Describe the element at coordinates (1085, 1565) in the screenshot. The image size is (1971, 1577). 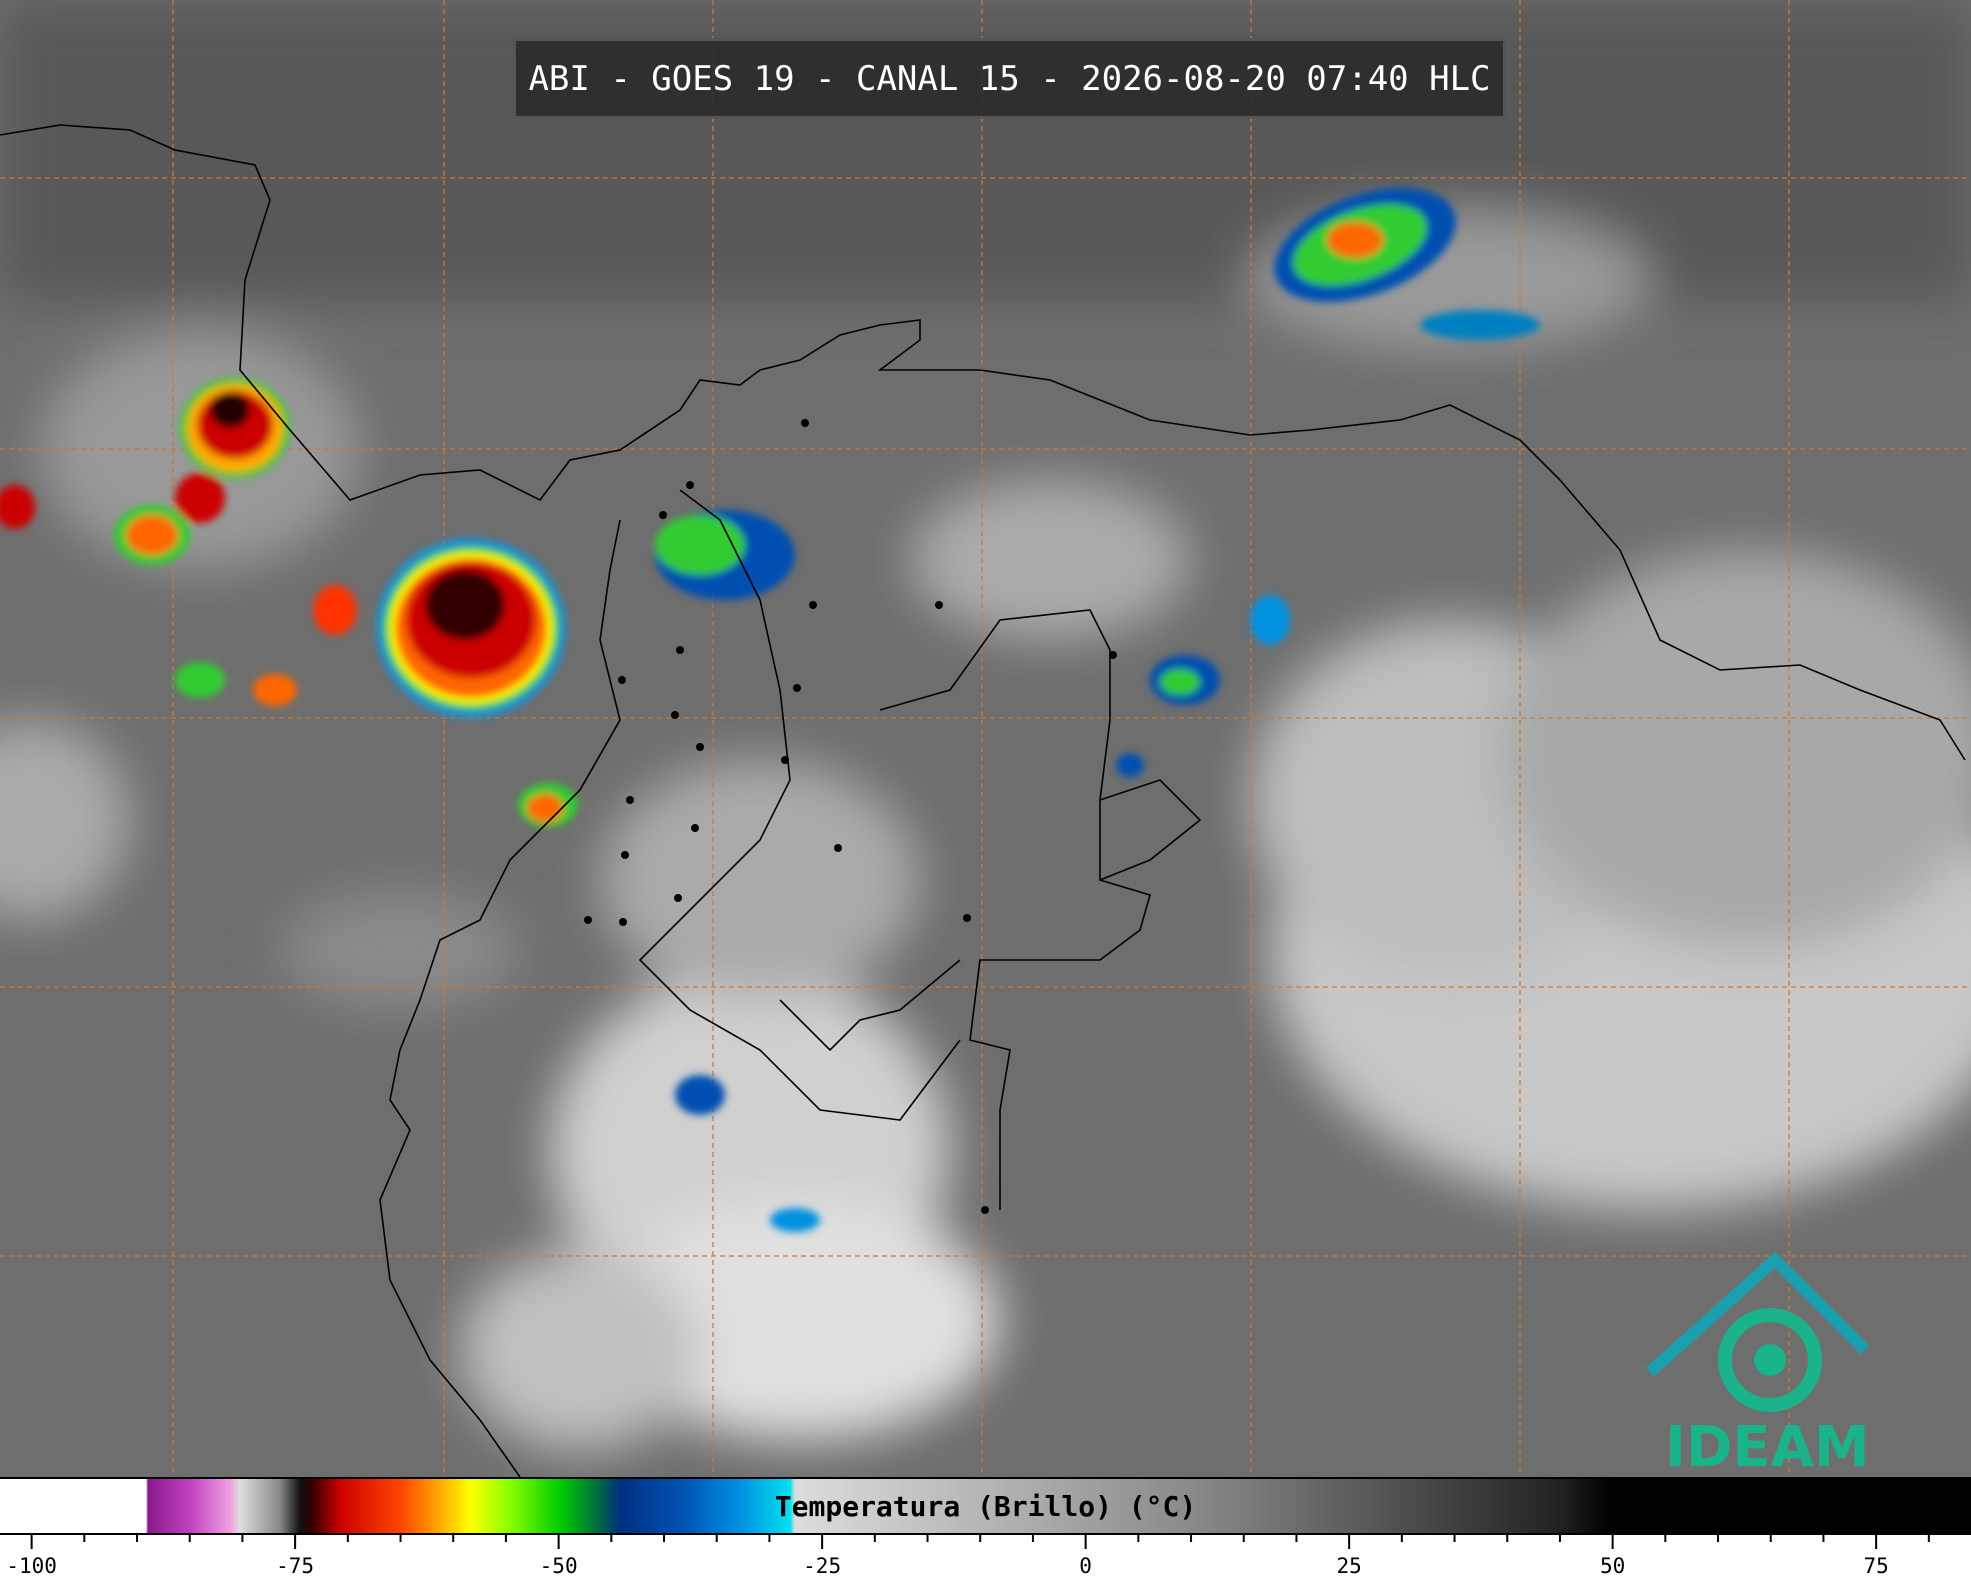
I see `tick-label: 0` at that location.